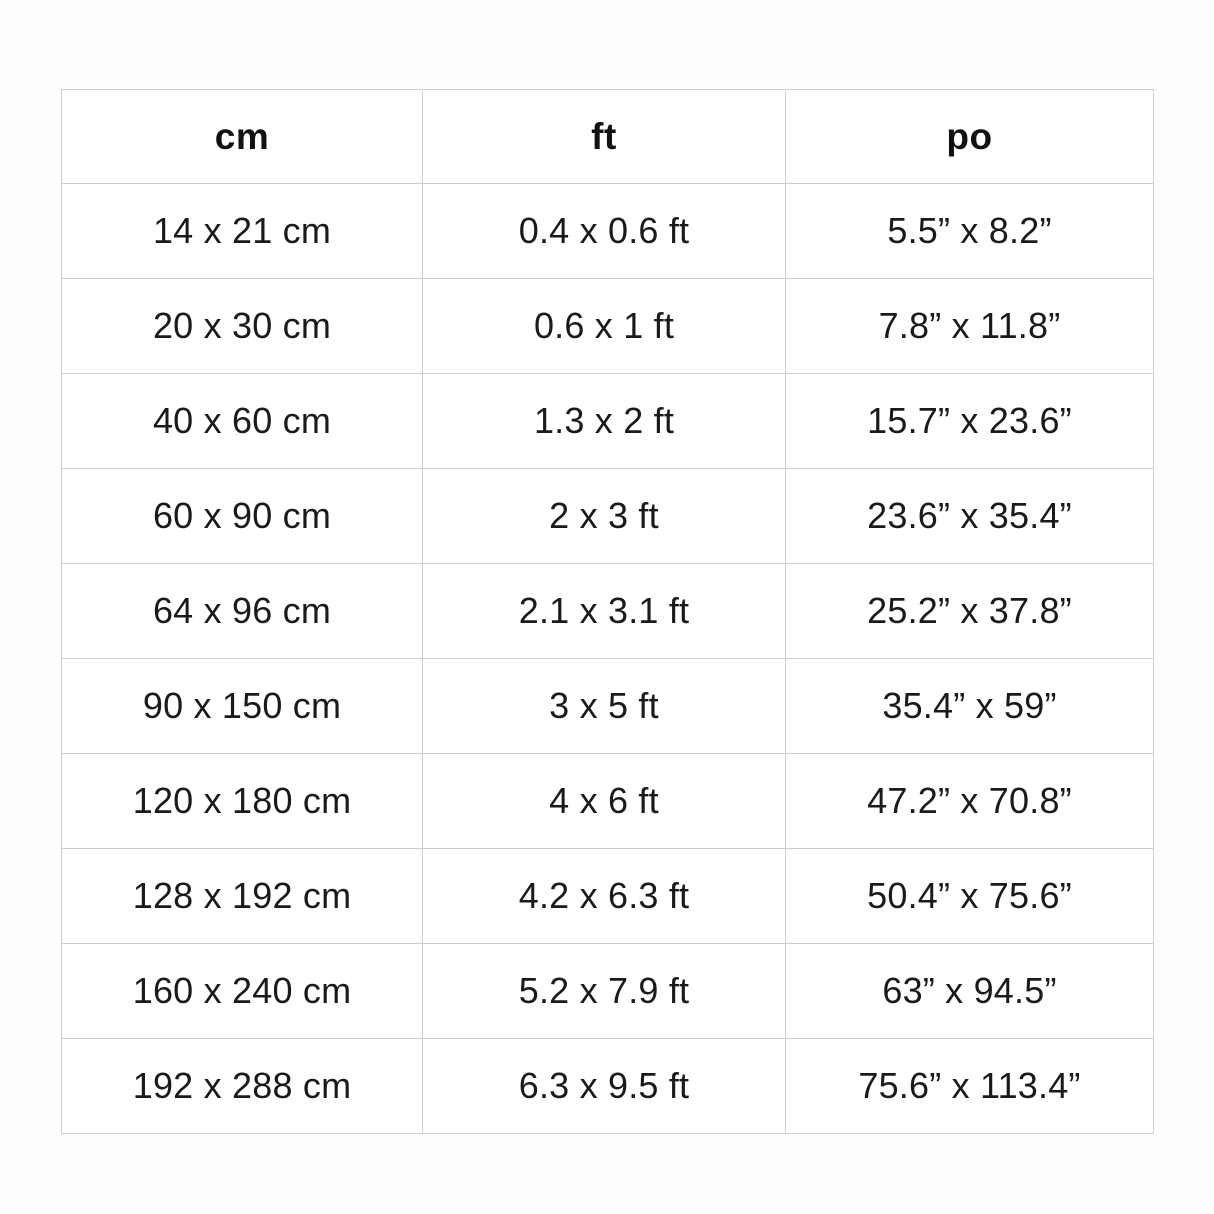 The width and height of the screenshot is (1214, 1214). I want to click on cell-ft: 1.3 x 2 ft, so click(604, 421).